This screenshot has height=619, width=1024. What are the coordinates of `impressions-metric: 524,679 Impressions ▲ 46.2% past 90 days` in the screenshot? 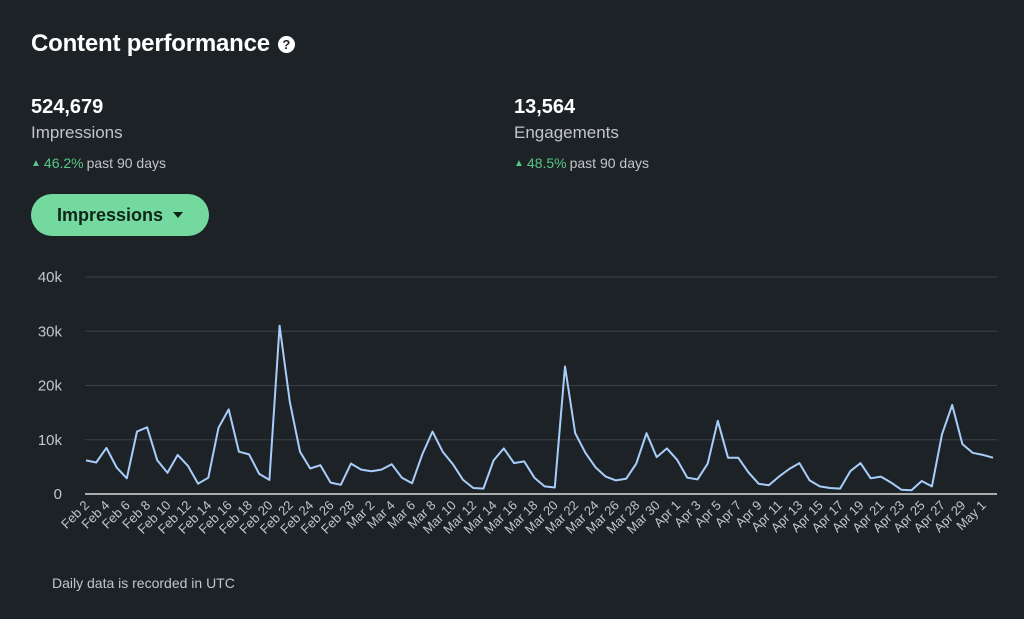 It's located at (98, 133).